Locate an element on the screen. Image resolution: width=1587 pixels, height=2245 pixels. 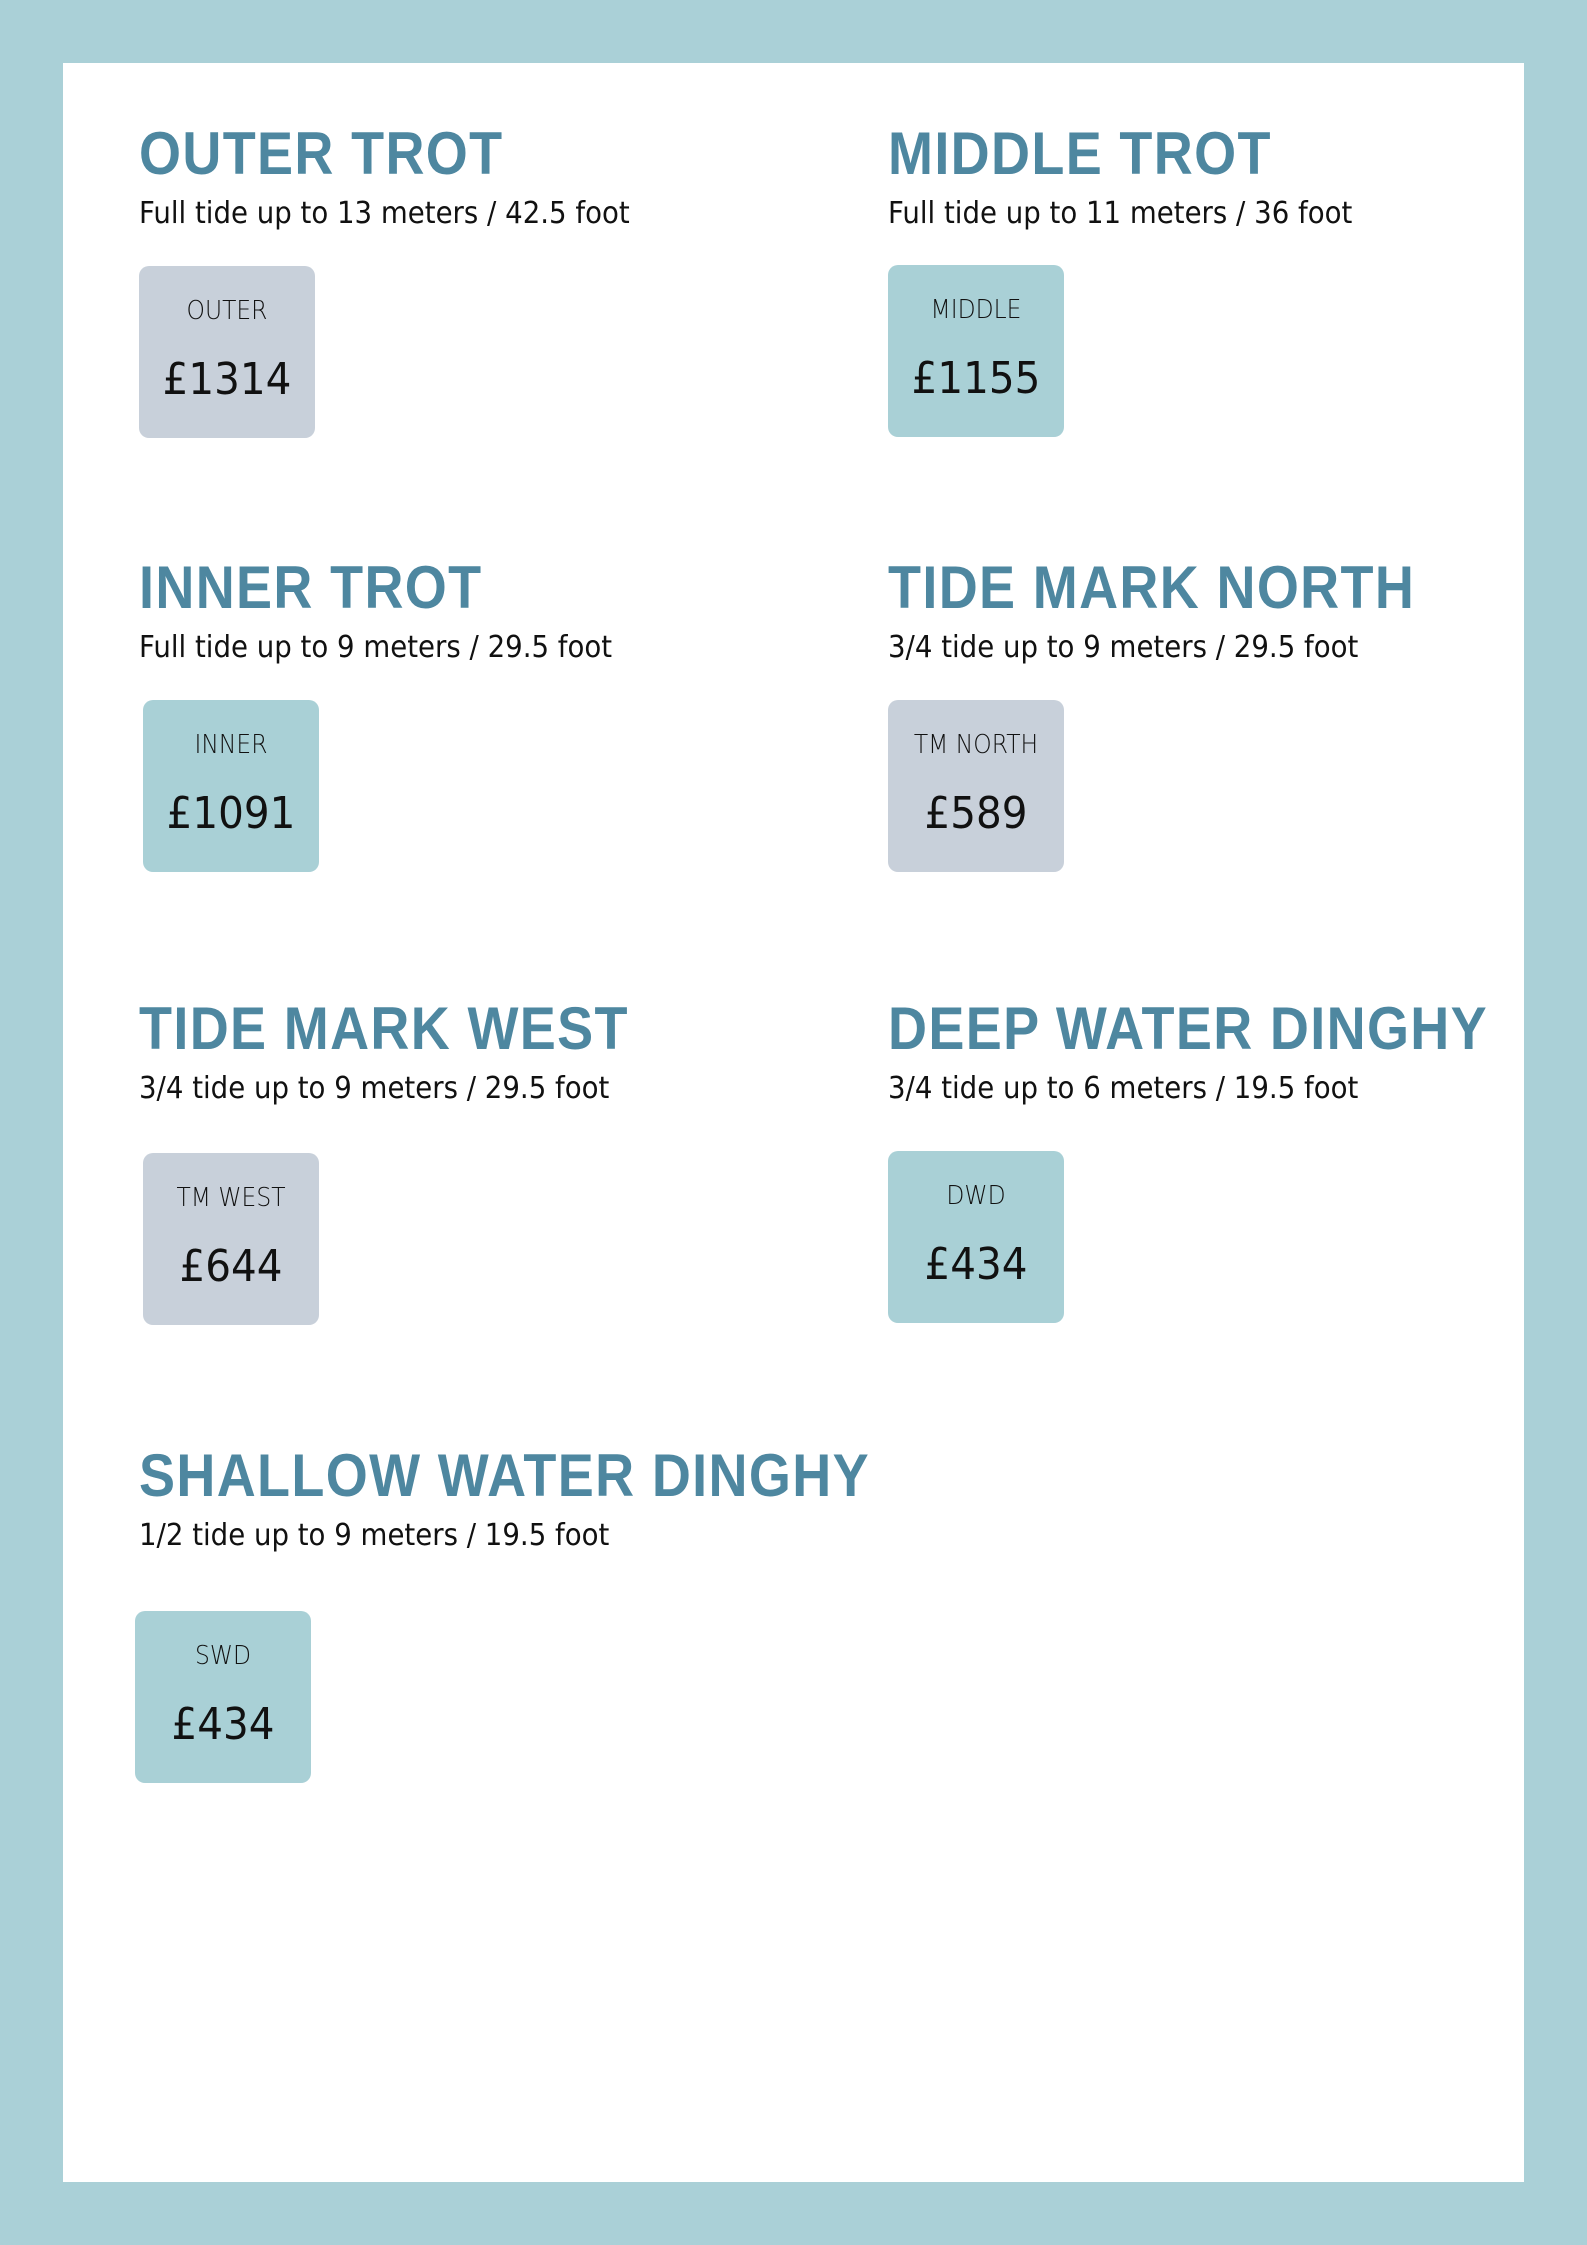
price-box-tm-west: TM WEST £644 is located at coordinates (231, 1239).